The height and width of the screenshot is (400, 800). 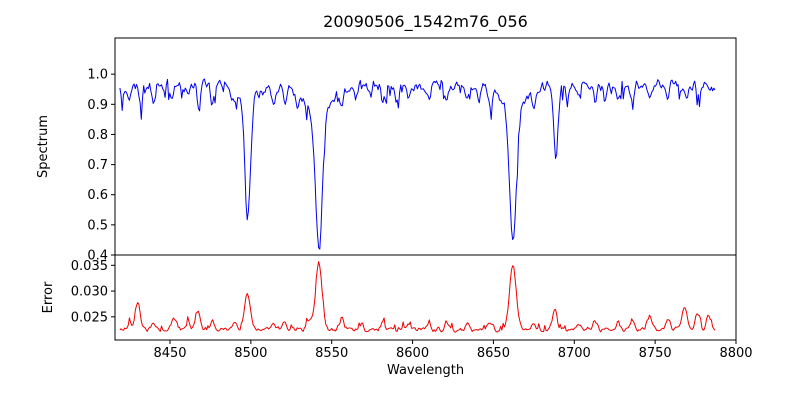 What do you see at coordinates (97, 165) in the screenshot?
I see `spectrum-y-tick-label: 0.7` at bounding box center [97, 165].